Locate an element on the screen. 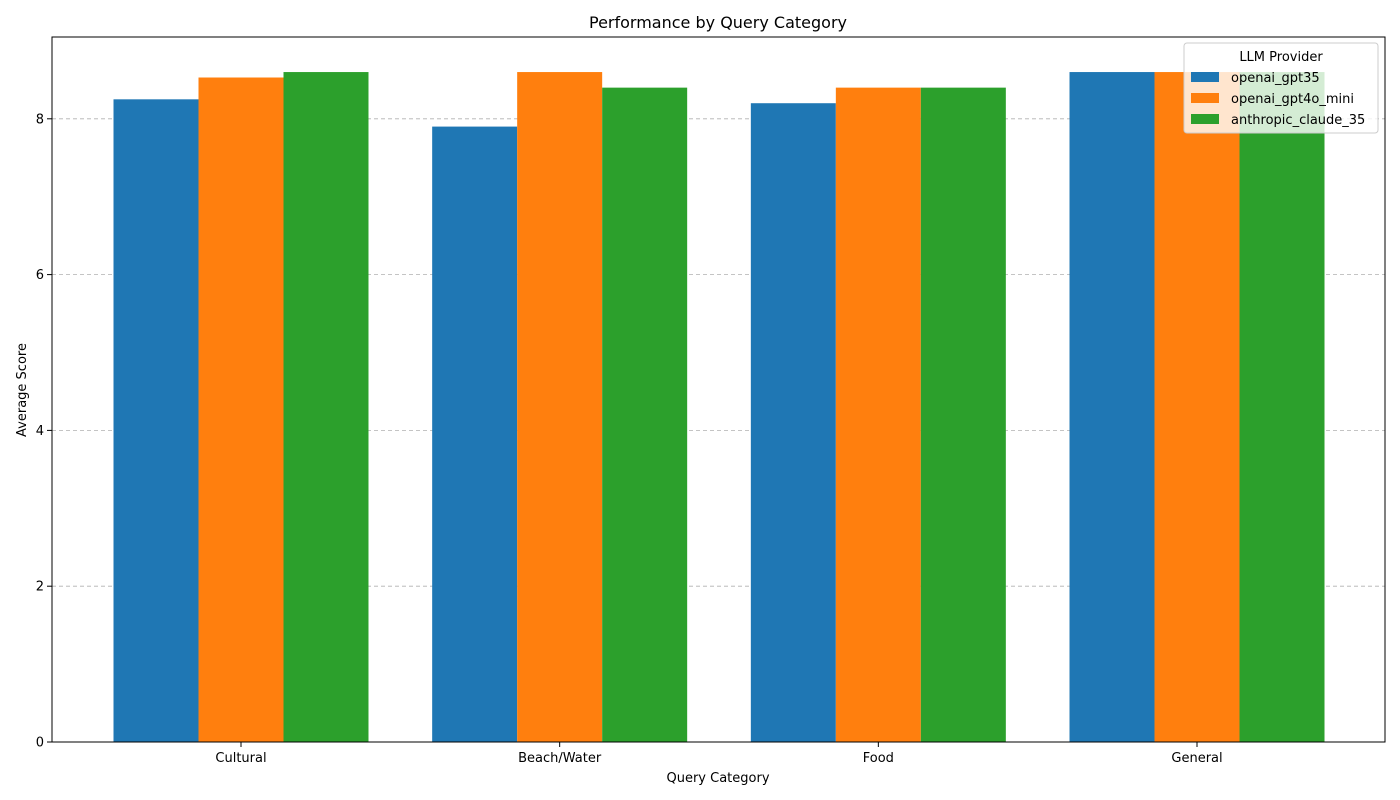 This screenshot has width=1400, height=800. legend-label: anthropic_claude_35 is located at coordinates (1298, 120).